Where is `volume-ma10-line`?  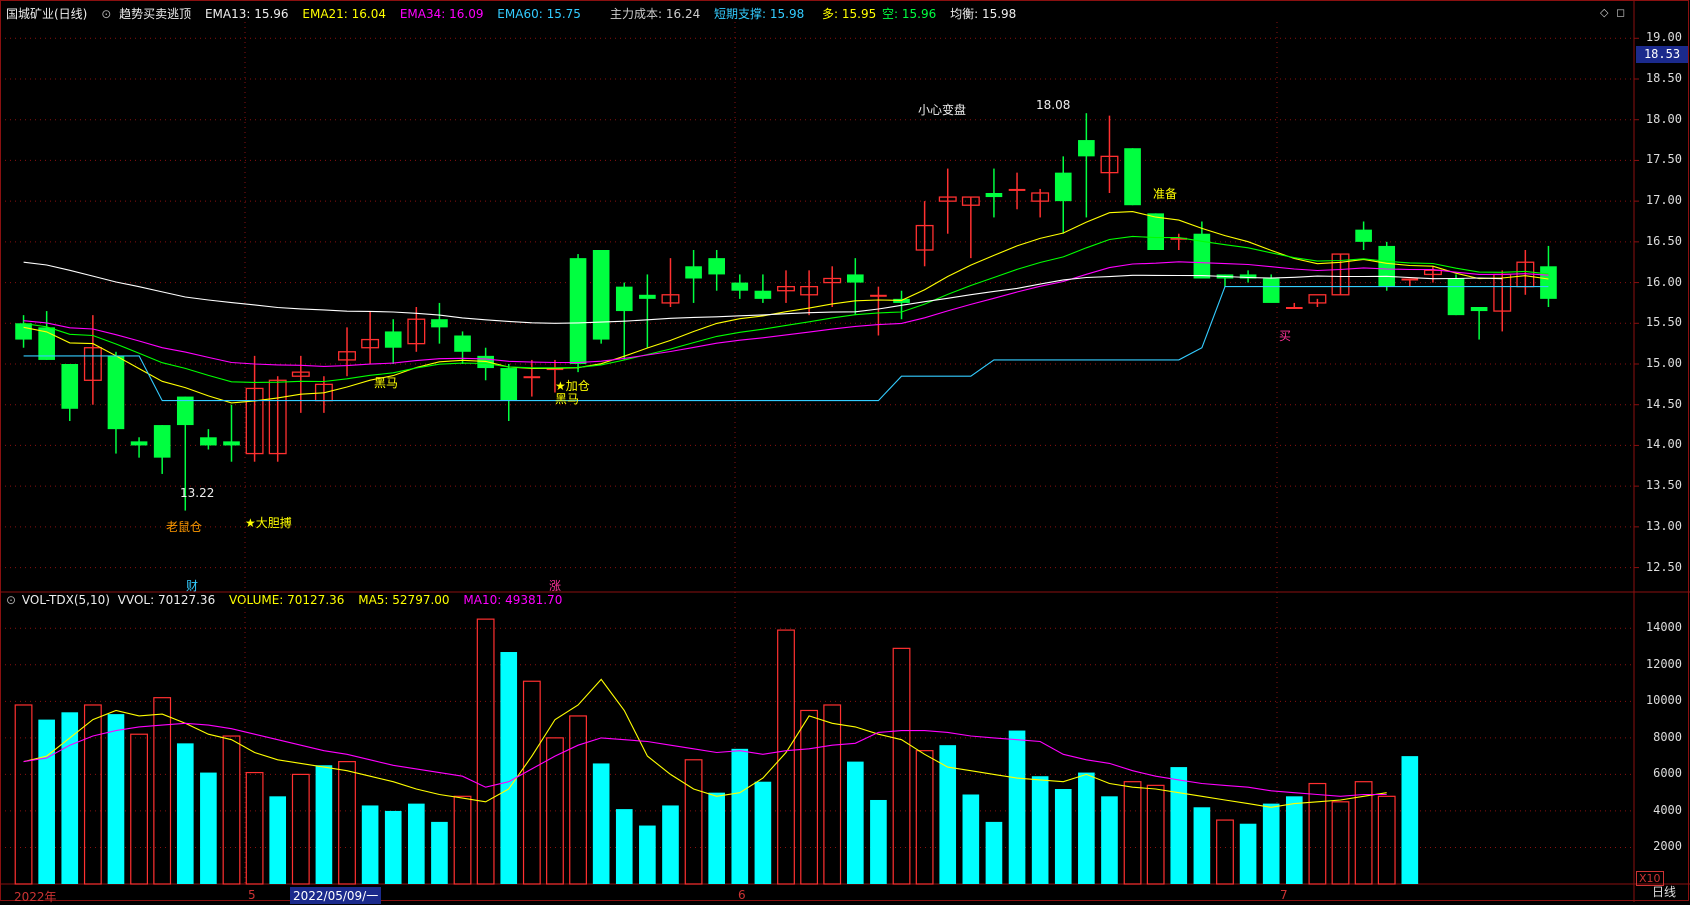
volume-ma10-line is located at coordinates (705, 759).